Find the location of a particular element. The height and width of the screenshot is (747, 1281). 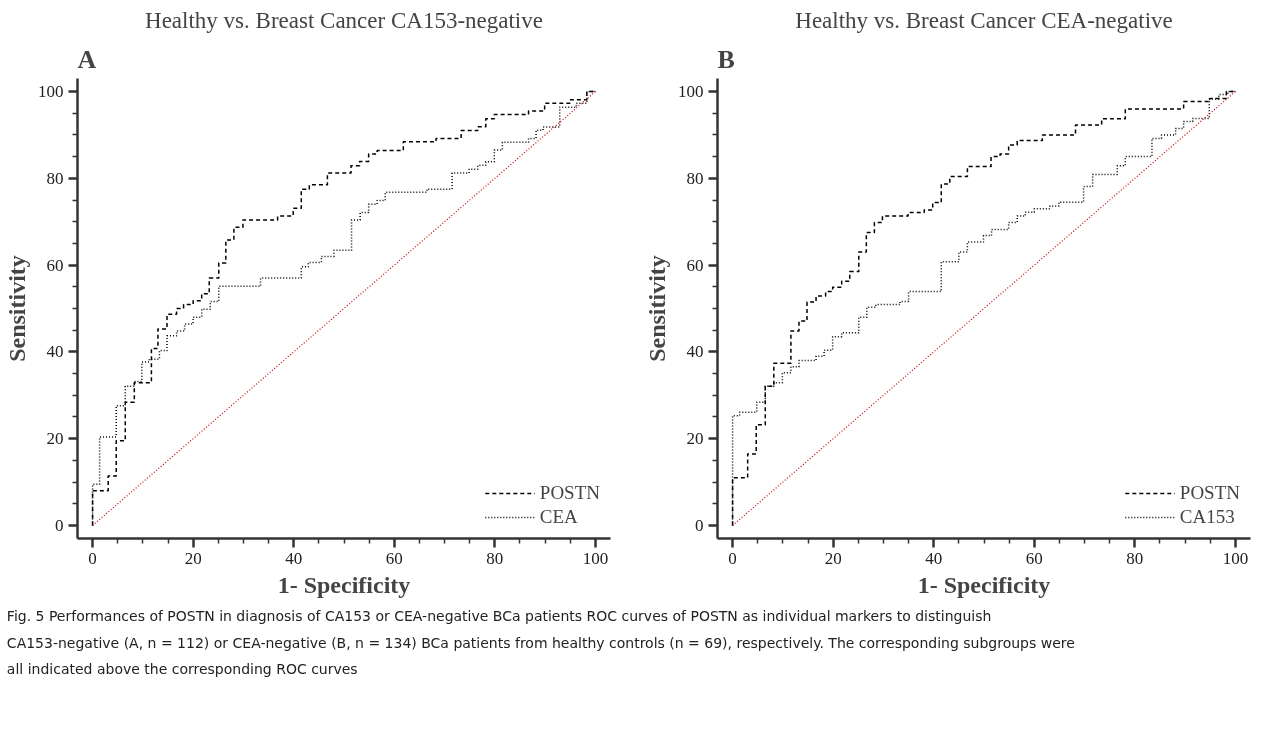

legend-label: CA153 is located at coordinates (1207, 517).